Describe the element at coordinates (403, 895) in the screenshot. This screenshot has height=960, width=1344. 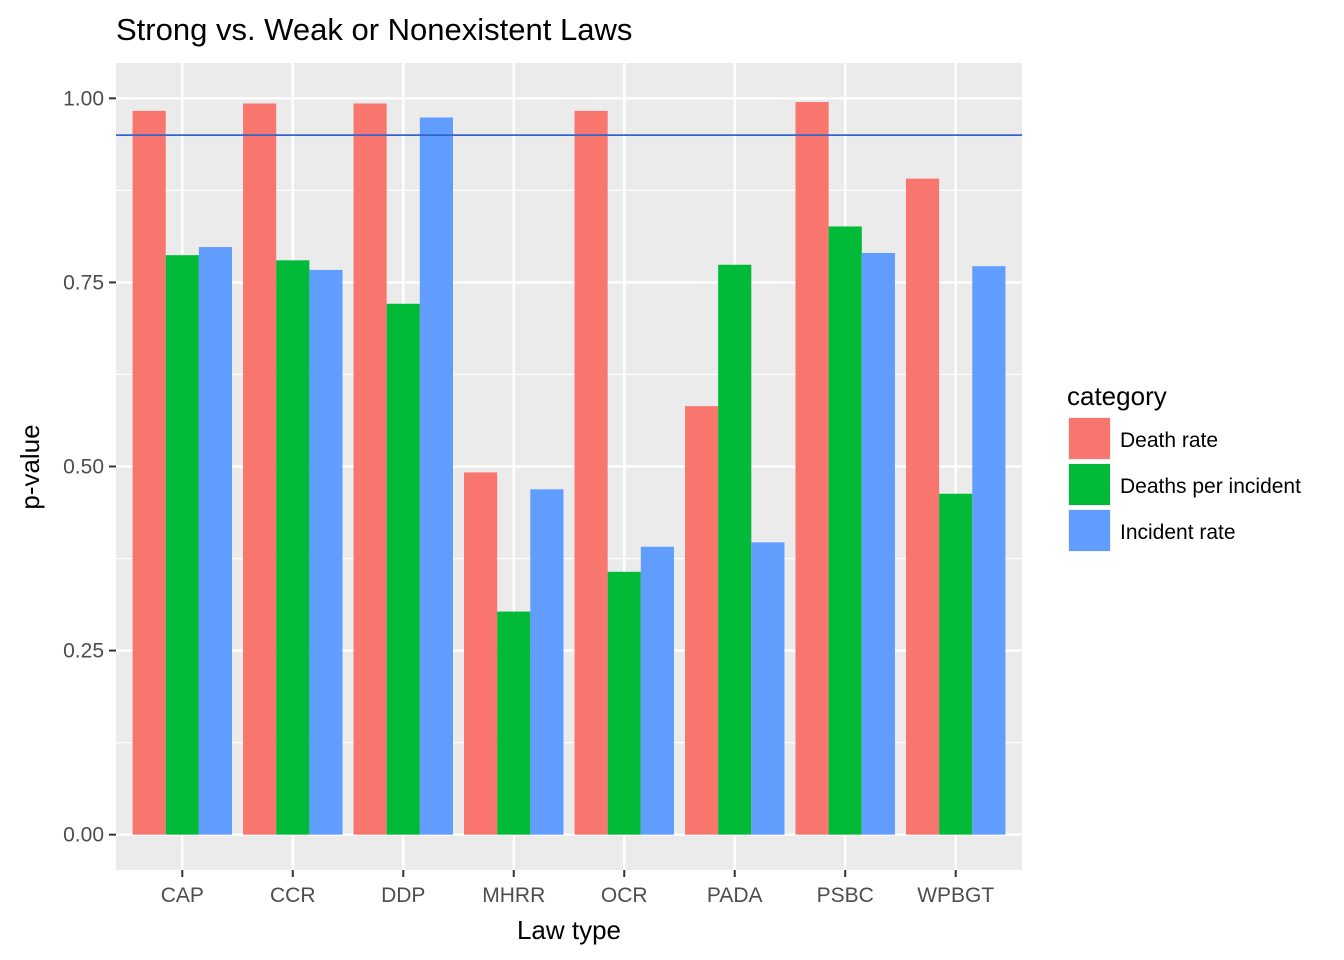
I see `x-tick-label: DDP` at that location.